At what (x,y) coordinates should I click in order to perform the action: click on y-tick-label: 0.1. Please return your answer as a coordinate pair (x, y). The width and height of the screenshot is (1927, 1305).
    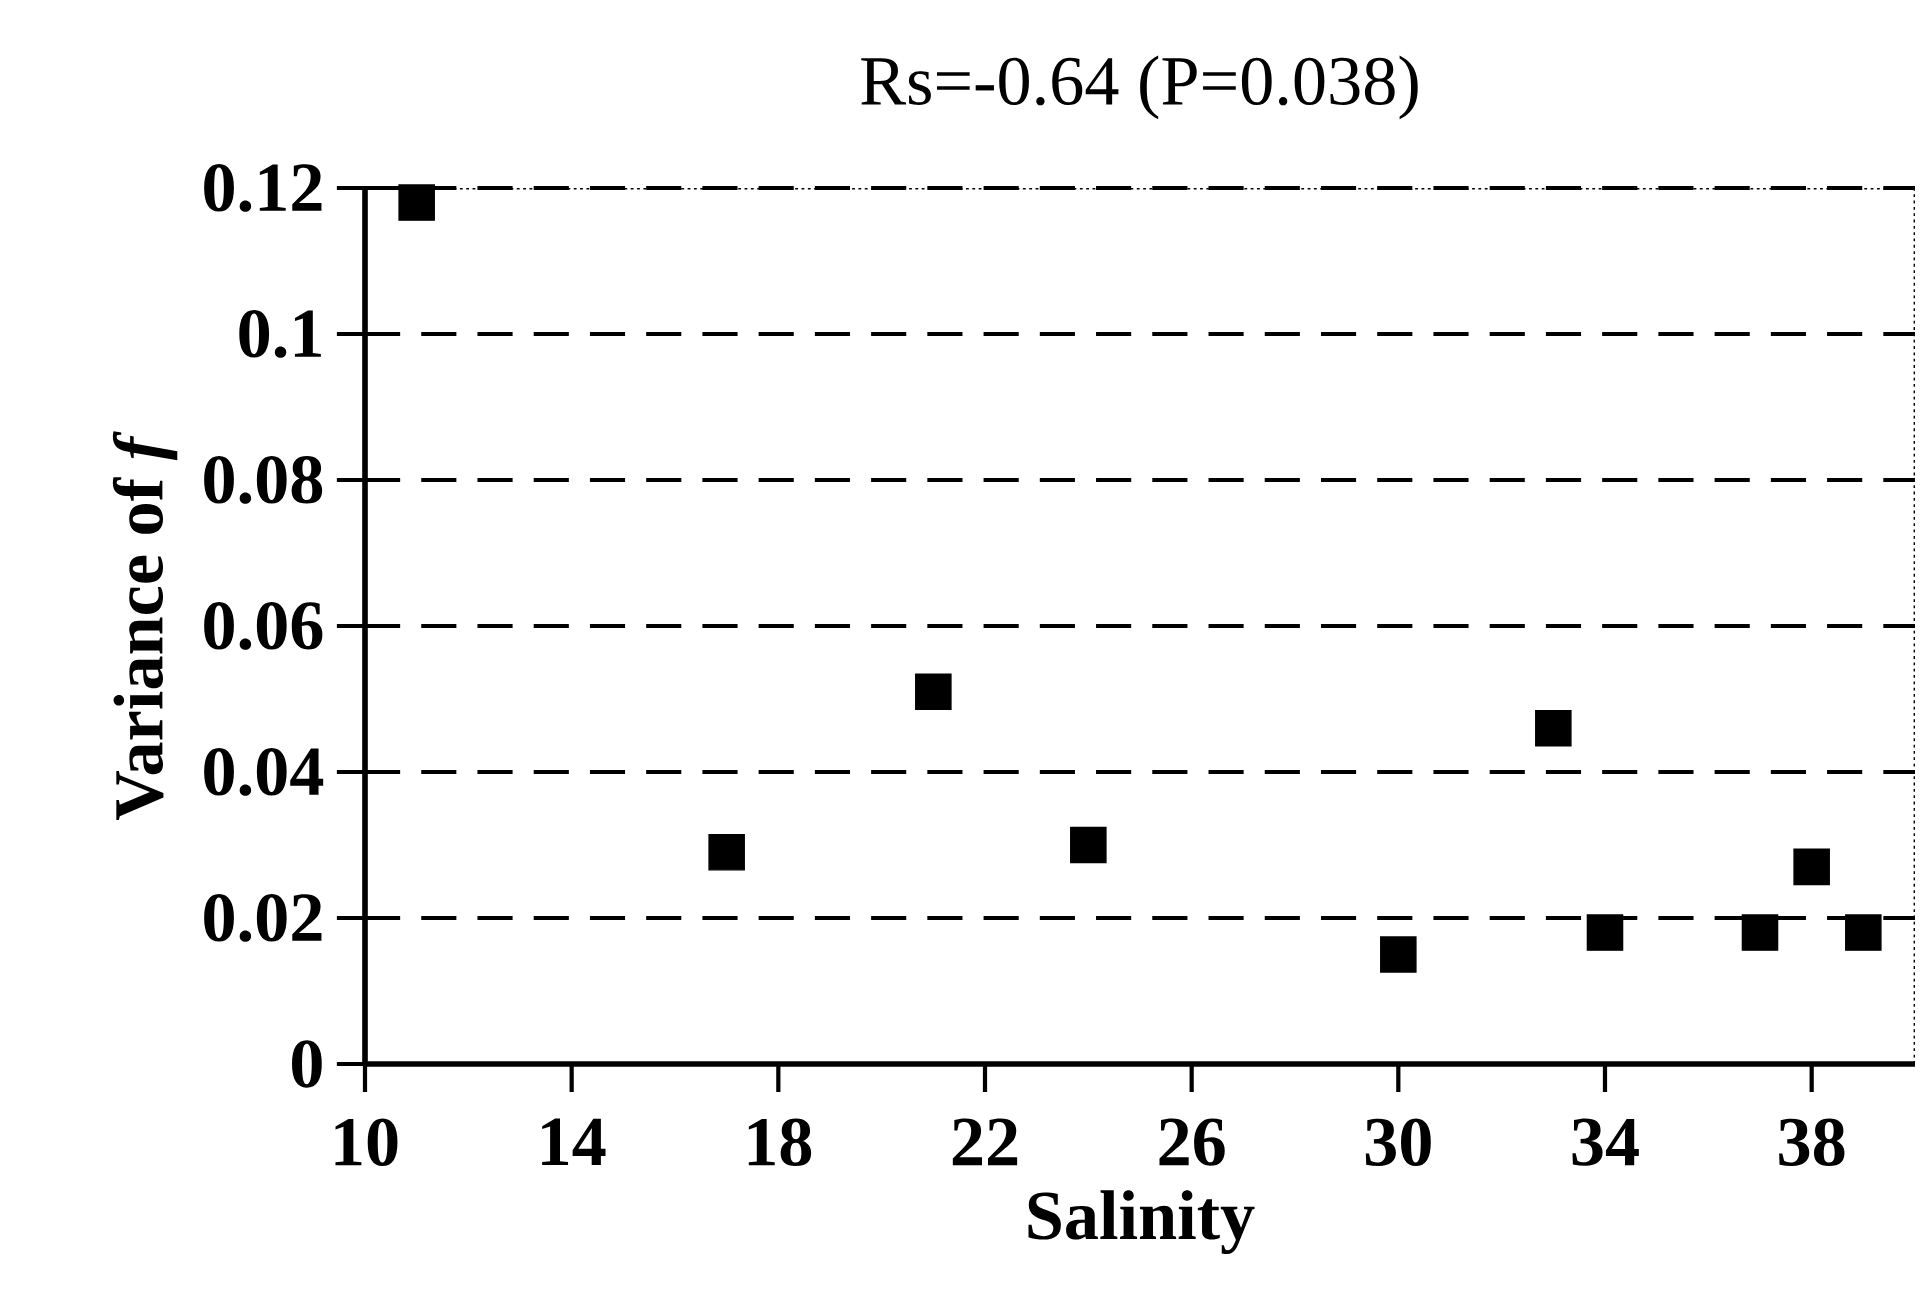
    Looking at the image, I should click on (280, 334).